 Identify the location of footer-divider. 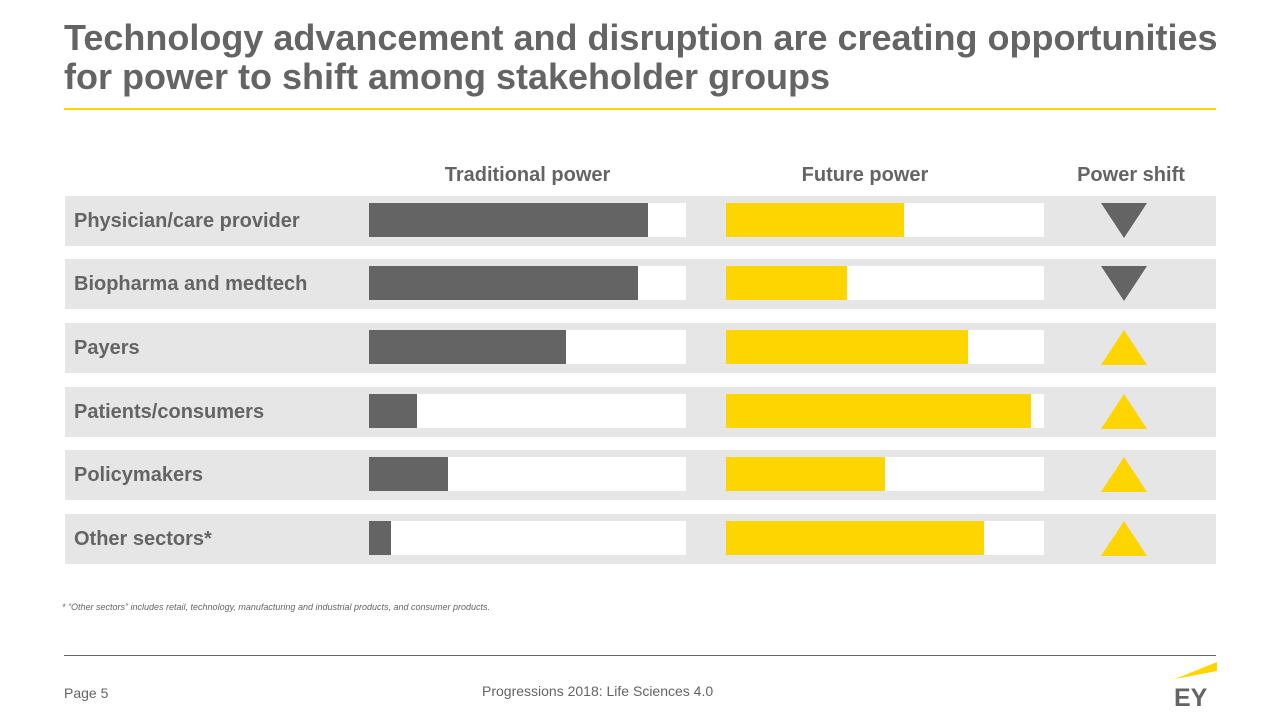
(640, 655).